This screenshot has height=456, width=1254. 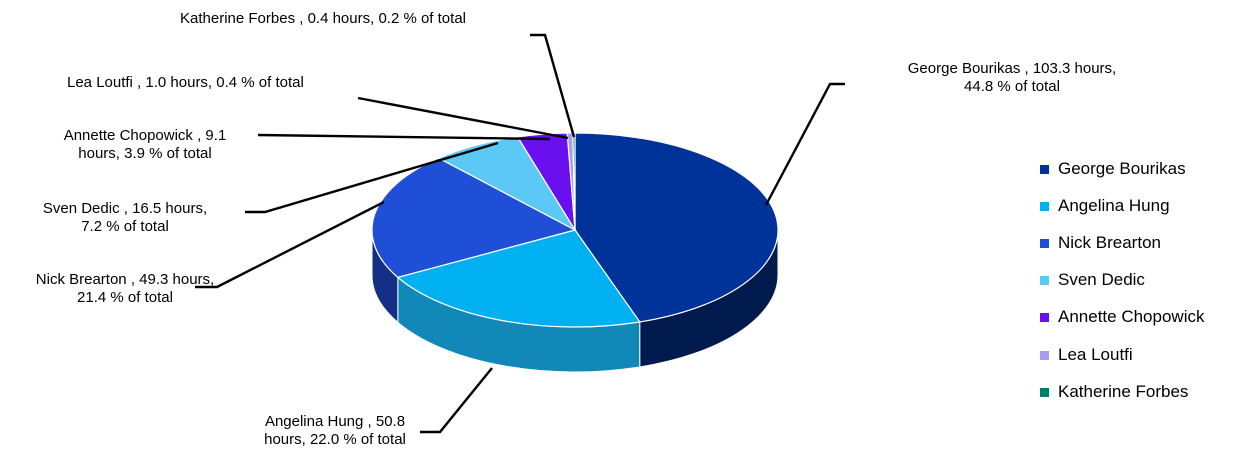 I want to click on leader-line-katherine-forbes, so click(x=553, y=85).